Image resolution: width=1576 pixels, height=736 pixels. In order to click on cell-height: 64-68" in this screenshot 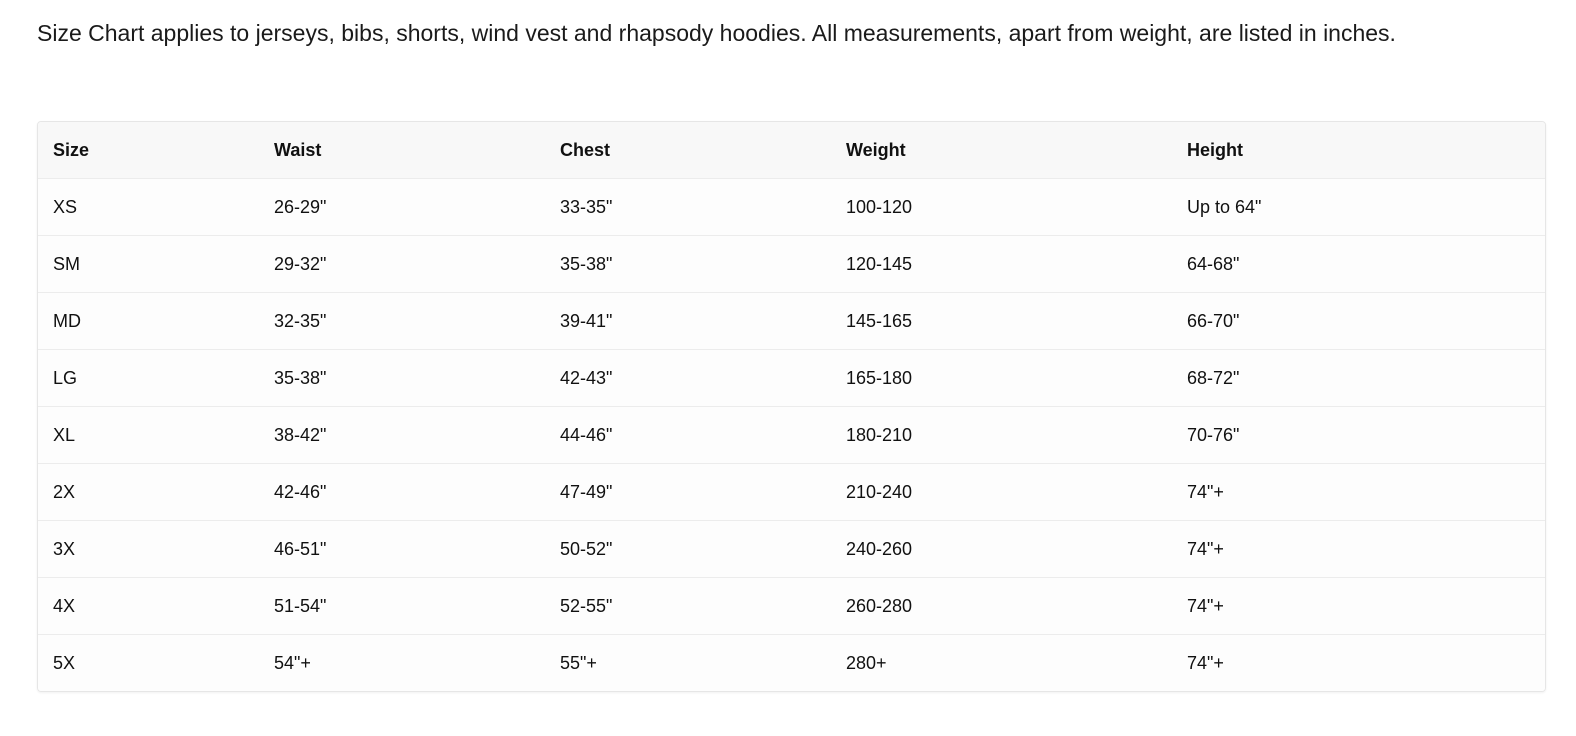, I will do `click(1358, 264)`.